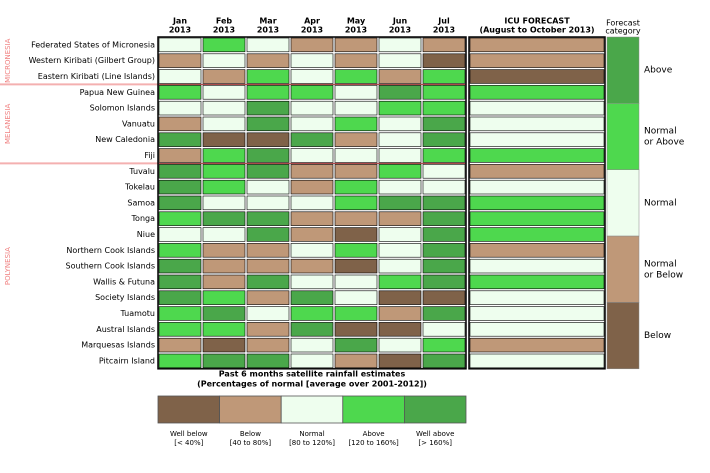  Describe the element at coordinates (118, 345) in the screenshot. I see `island-label: Marquesas Islands` at that location.